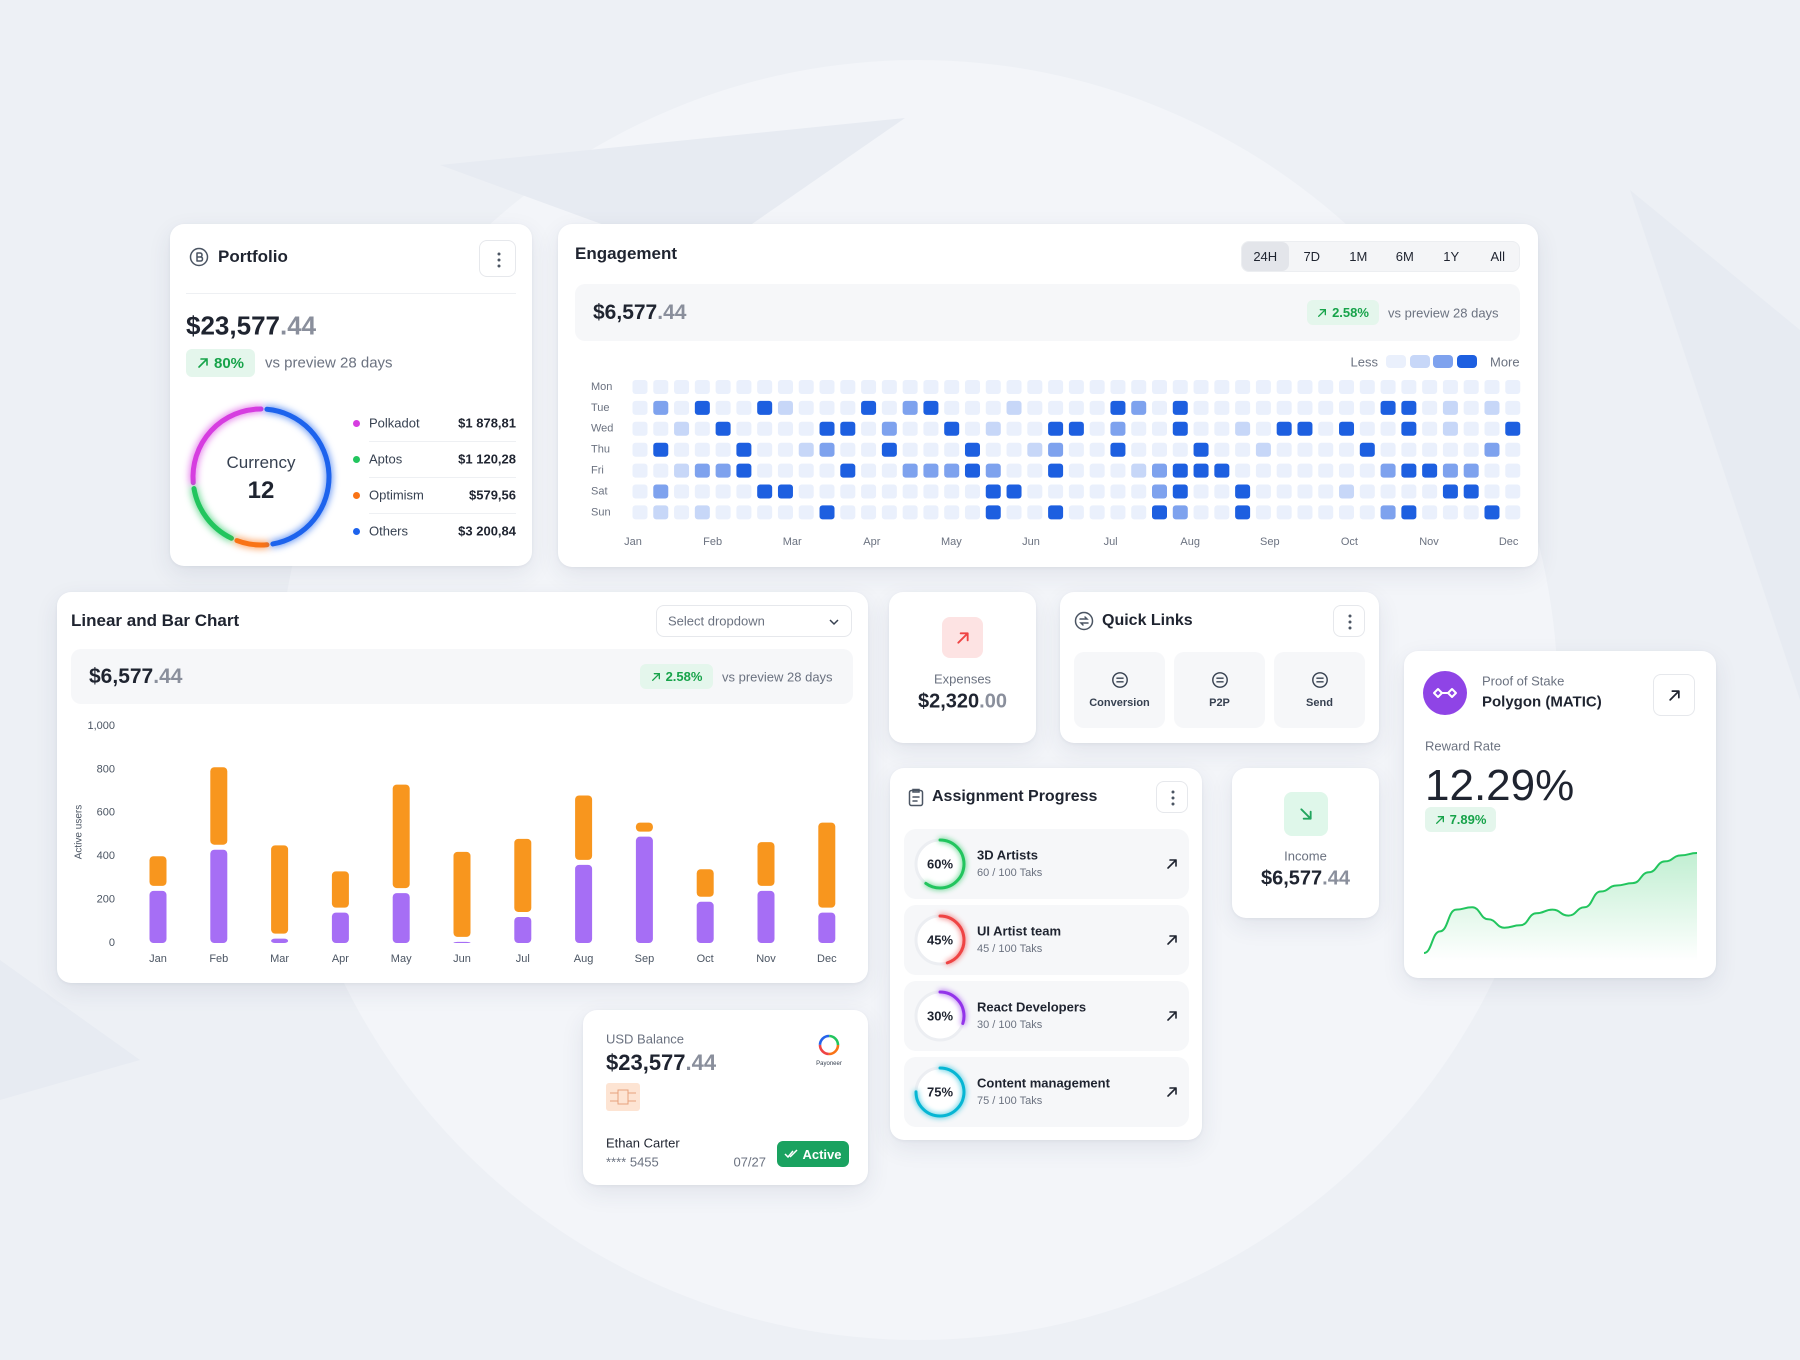  I want to click on tab: 7D, so click(1312, 256).